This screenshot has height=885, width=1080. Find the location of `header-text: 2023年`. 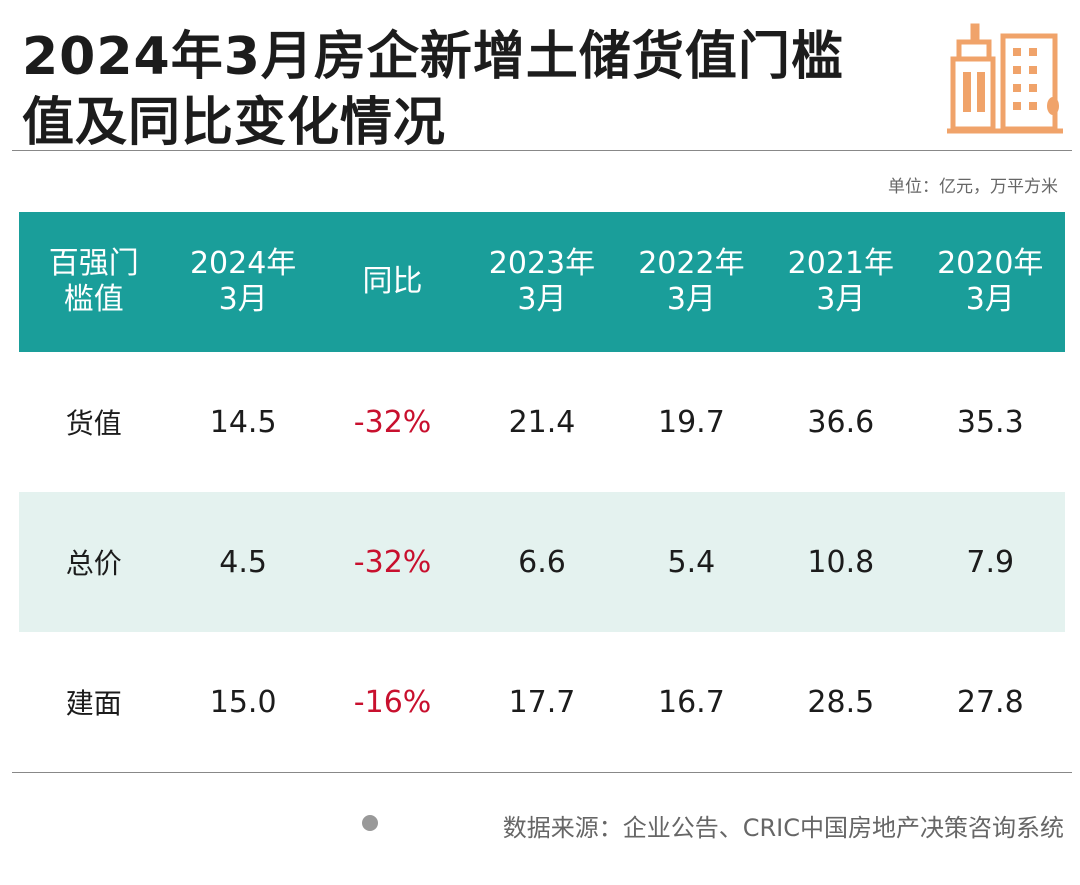

header-text: 2023年 is located at coordinates (542, 263).